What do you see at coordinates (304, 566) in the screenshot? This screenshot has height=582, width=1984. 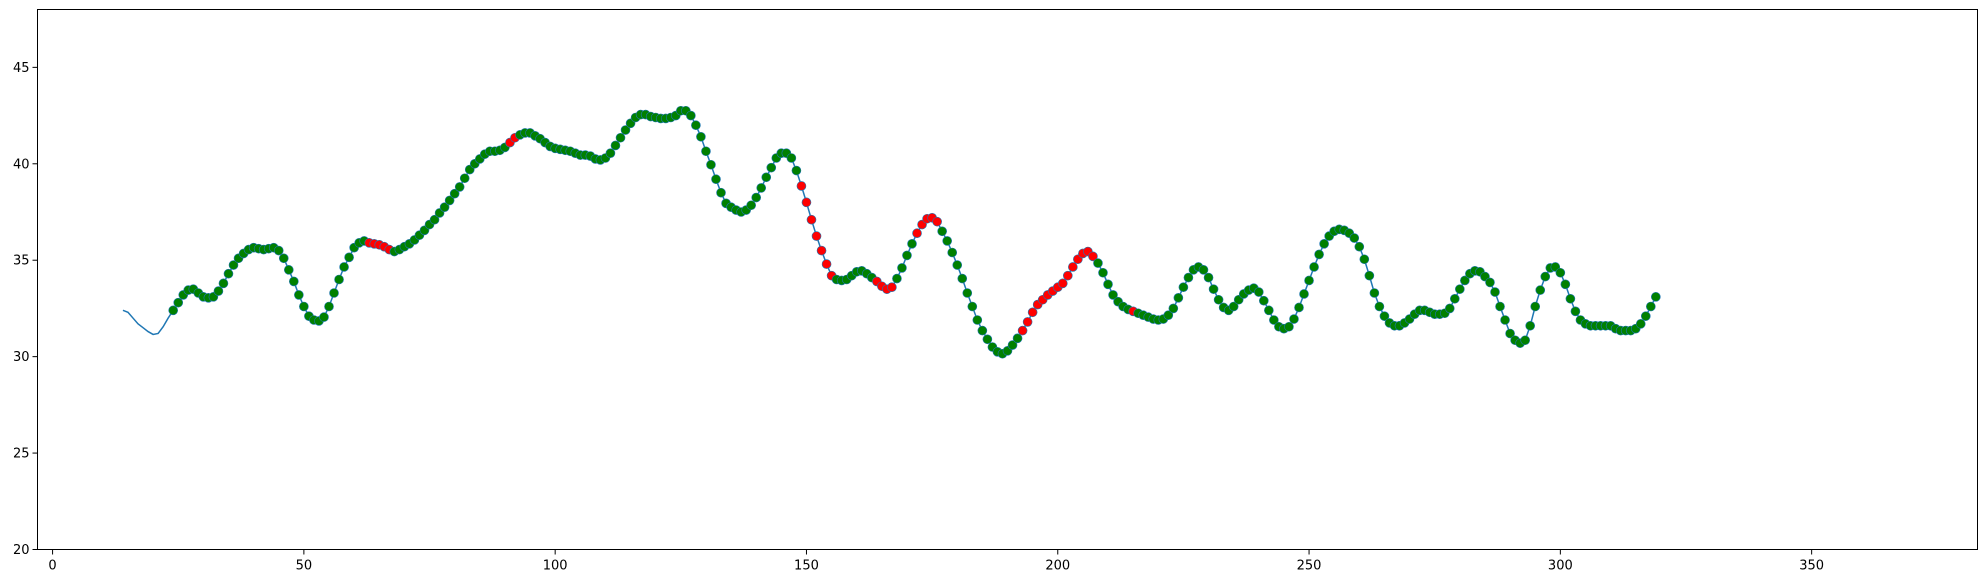 I see `x-tick-label: 50` at bounding box center [304, 566].